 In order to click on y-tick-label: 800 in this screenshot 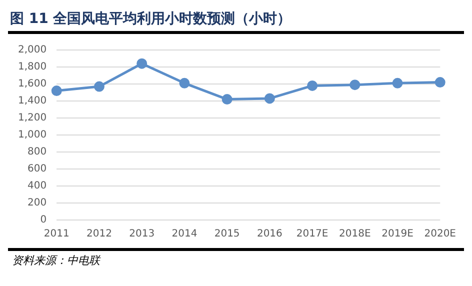, I will do `click(37, 152)`.